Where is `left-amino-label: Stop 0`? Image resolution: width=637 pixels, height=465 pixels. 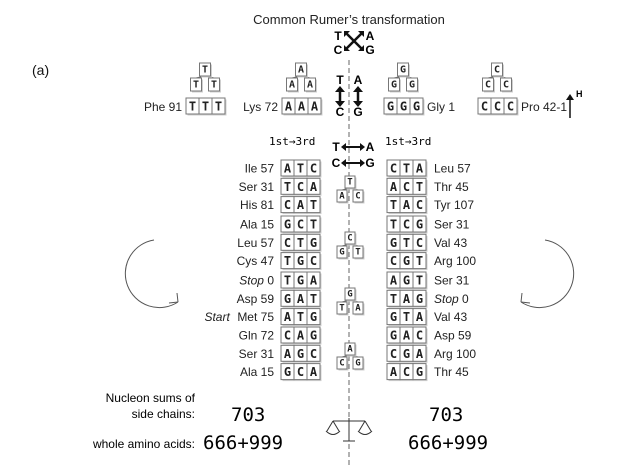 left-amino-label: Stop 0 is located at coordinates (256, 281).